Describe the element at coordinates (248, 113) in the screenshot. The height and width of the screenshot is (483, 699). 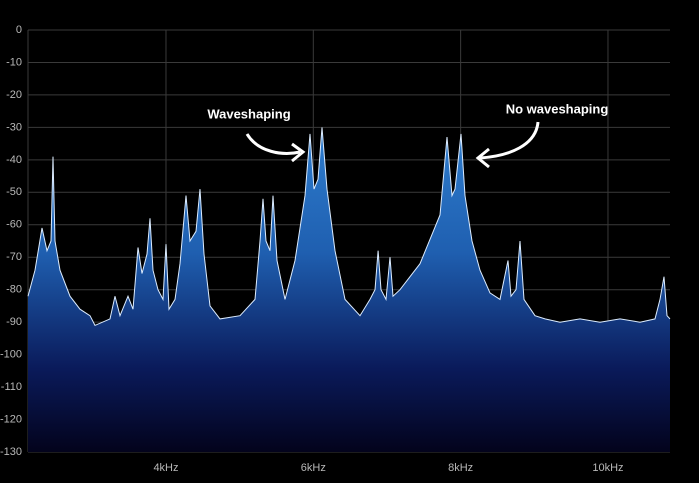
I see `annotation: Waveshaping` at that location.